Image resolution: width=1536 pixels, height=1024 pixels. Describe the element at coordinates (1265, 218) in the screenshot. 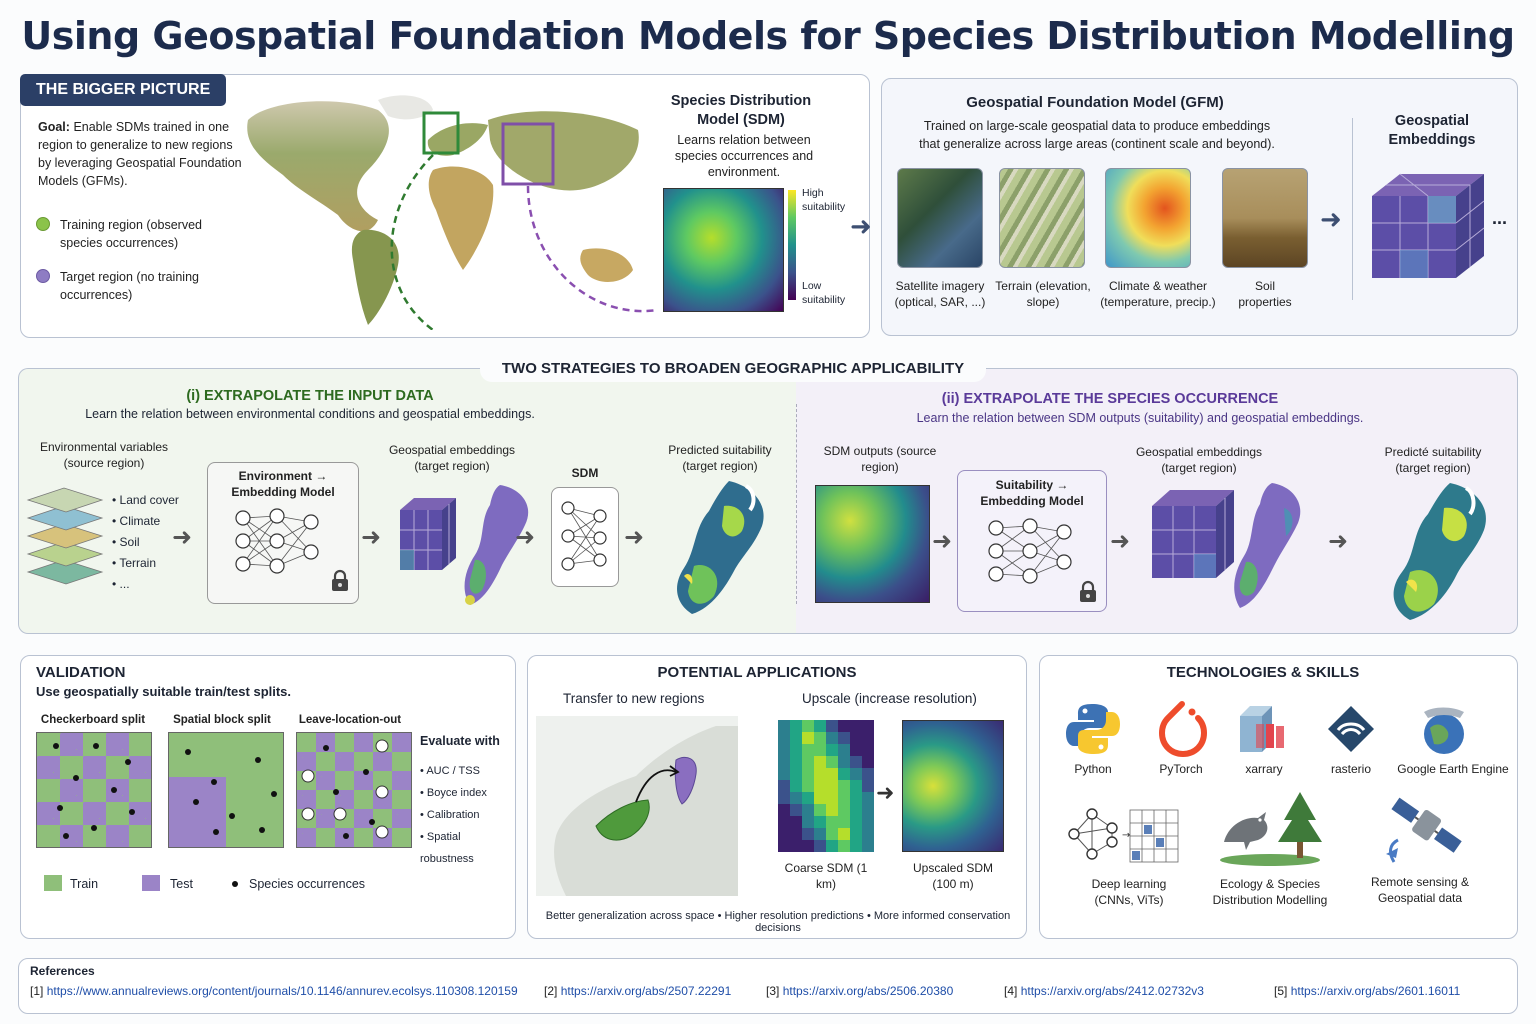

I see `soil-thumb` at that location.